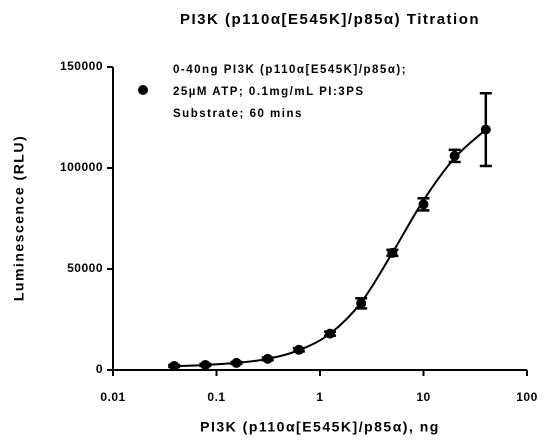  Describe the element at coordinates (99, 369) in the screenshot. I see `y-tick-label: 0` at that location.